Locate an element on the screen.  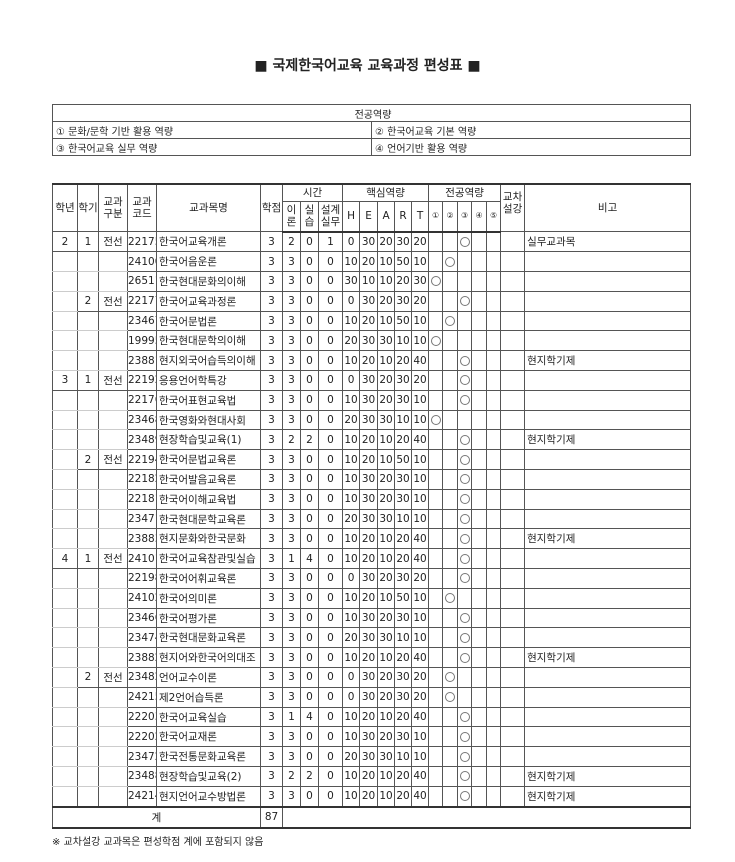
cell-name: 한국현대문학의이해 is located at coordinates (208, 341).